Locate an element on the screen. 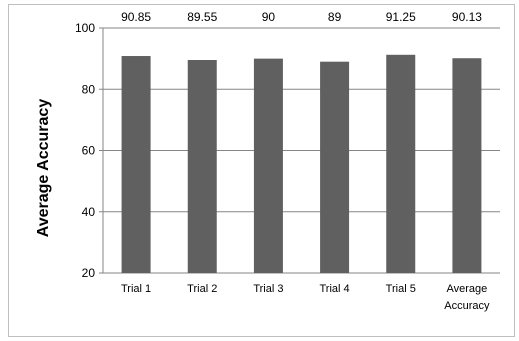 The image size is (519, 341). y-tick-label: 60 is located at coordinates (89, 151).